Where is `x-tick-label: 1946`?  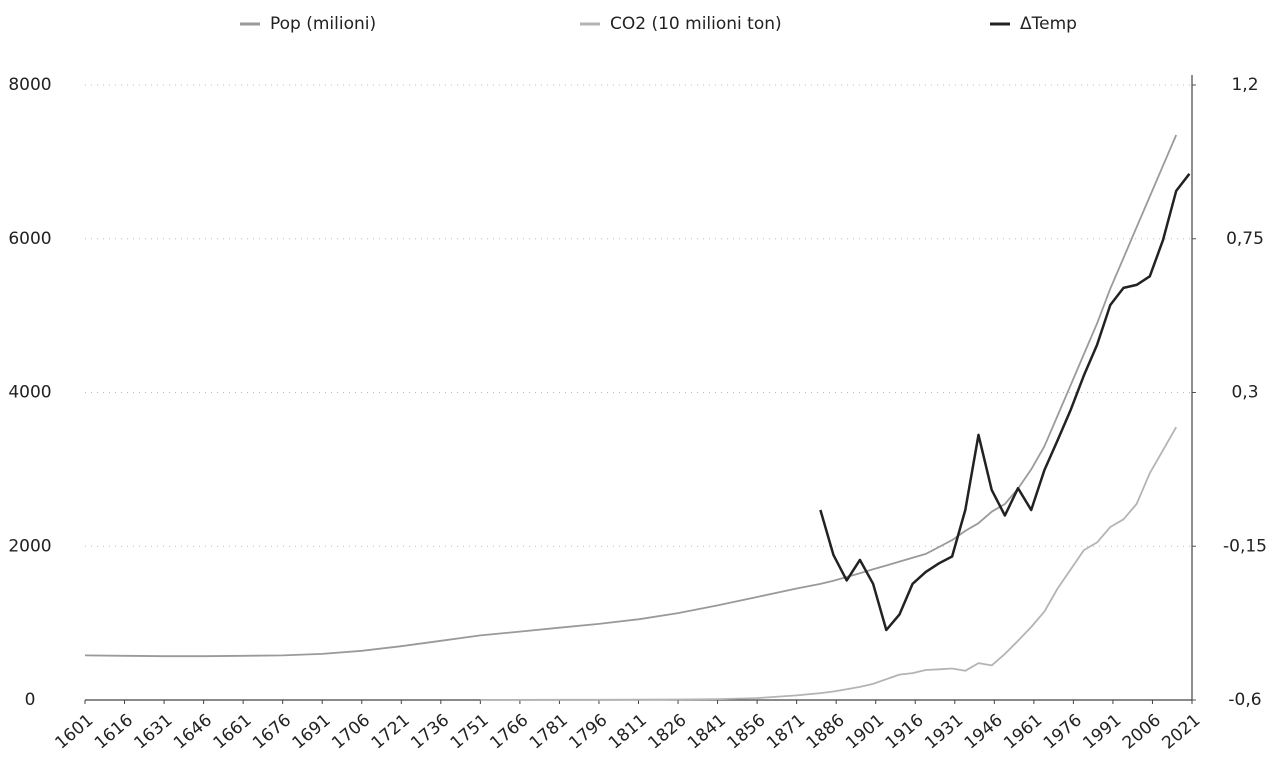
x-tick-label: 1946 is located at coordinates (984, 731).